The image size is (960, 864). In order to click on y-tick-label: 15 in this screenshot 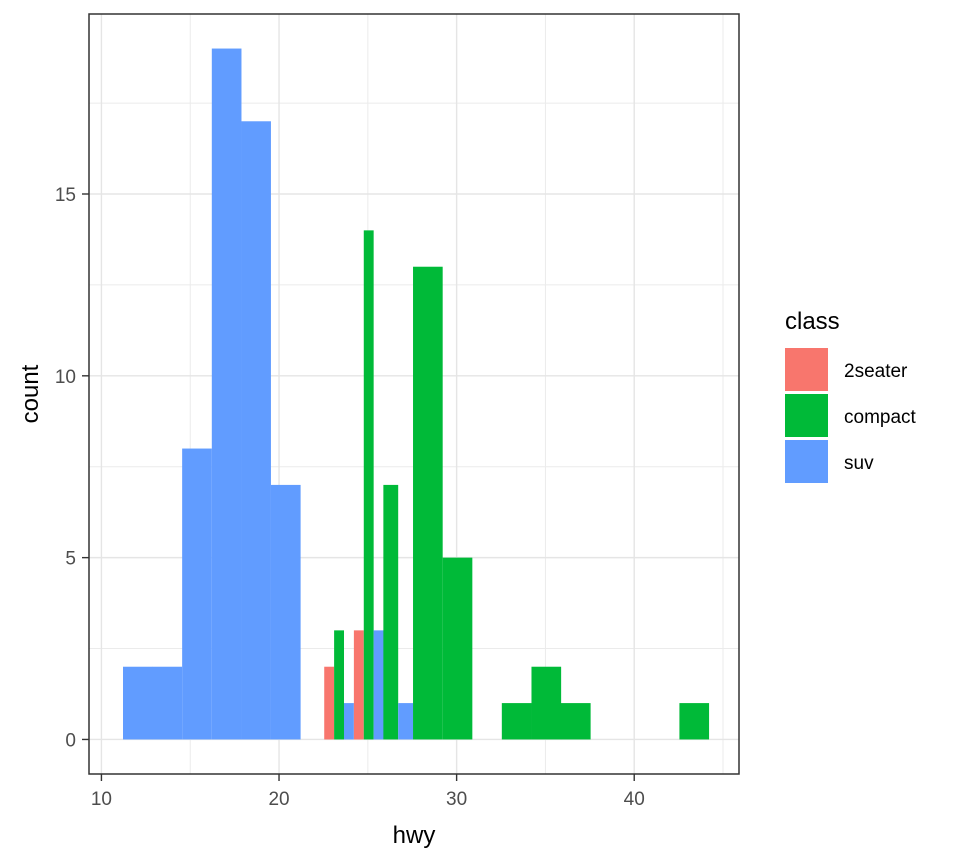, I will do `click(65, 195)`.